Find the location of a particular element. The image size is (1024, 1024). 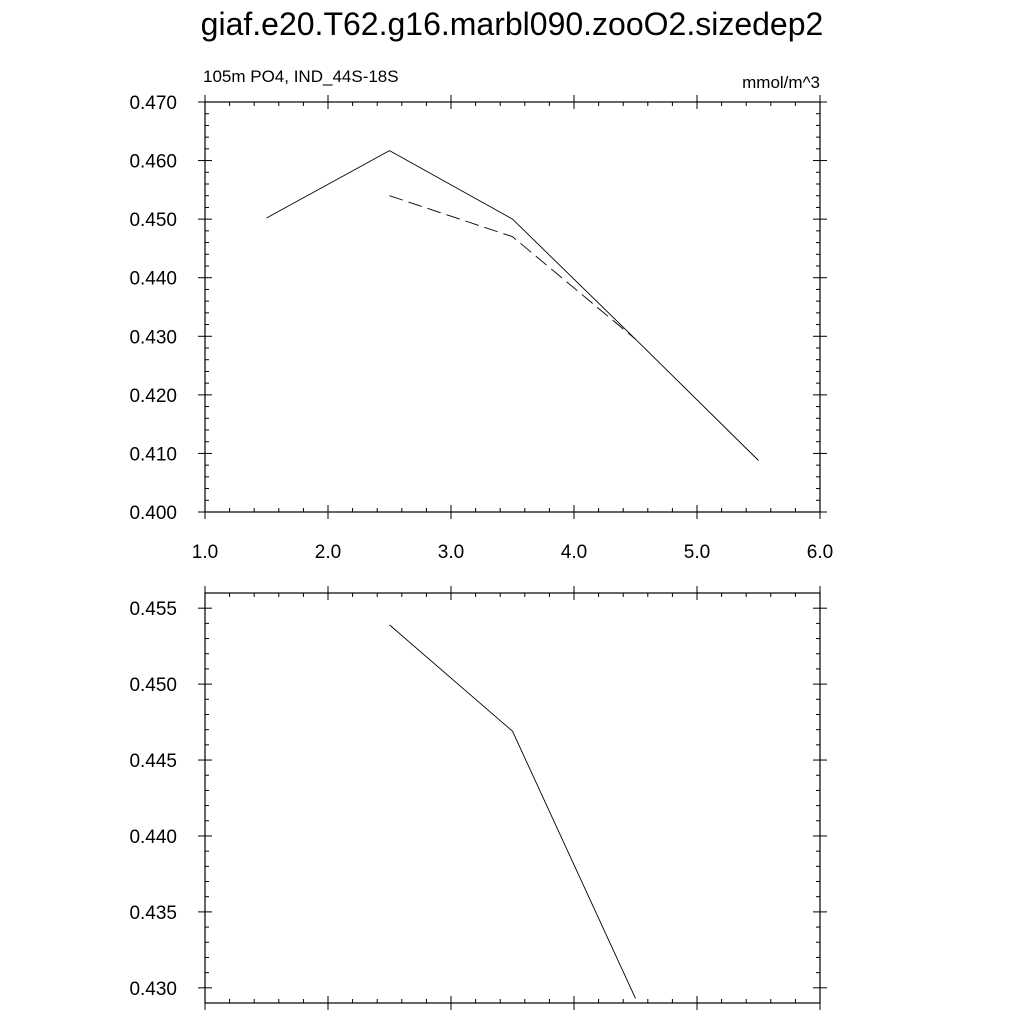

panel-1-y-tick-label: 0.440 is located at coordinates (153, 279).